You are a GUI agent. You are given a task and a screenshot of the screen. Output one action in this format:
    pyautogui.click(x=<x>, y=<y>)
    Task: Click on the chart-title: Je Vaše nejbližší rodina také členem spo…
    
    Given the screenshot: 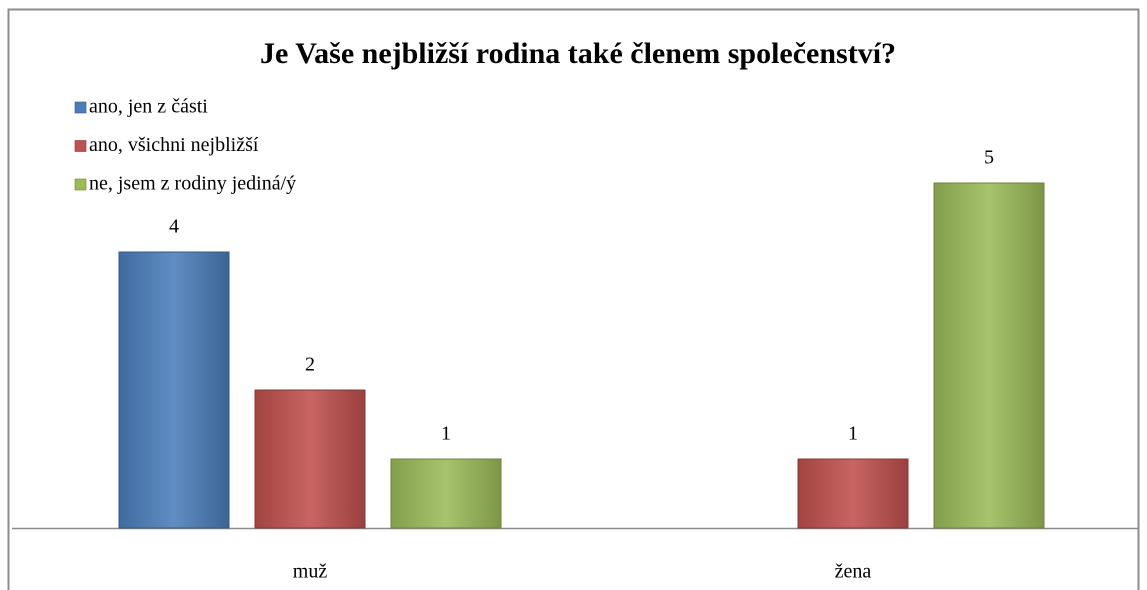 What is the action you would take?
    pyautogui.click(x=578, y=53)
    